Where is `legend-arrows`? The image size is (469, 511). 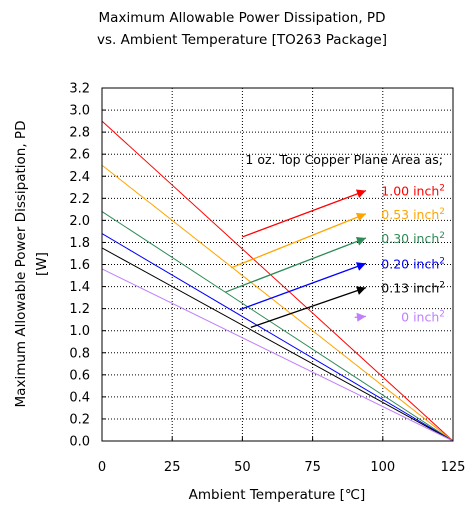 legend-arrows is located at coordinates (296, 258).